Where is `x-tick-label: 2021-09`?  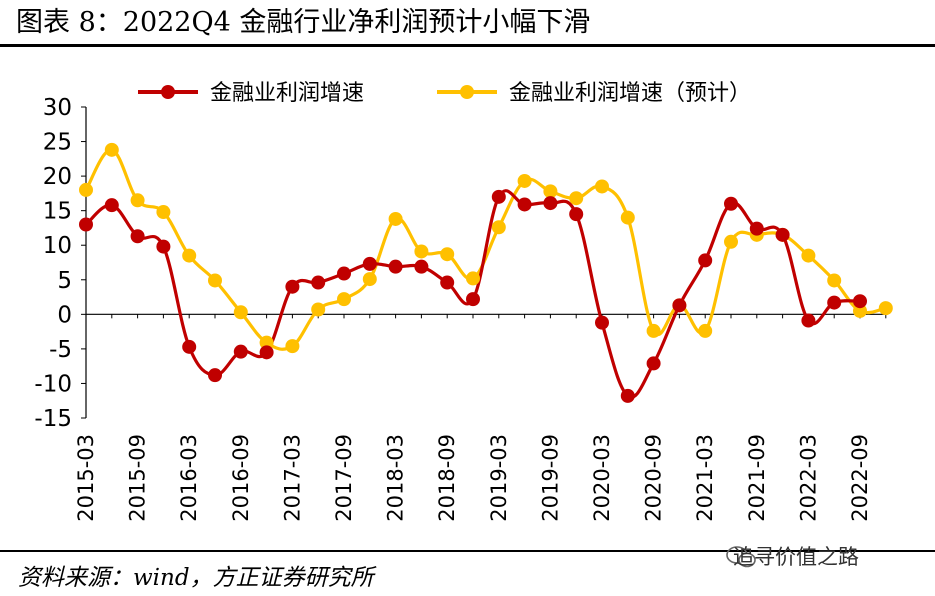 x-tick-label: 2021-09 is located at coordinates (757, 478).